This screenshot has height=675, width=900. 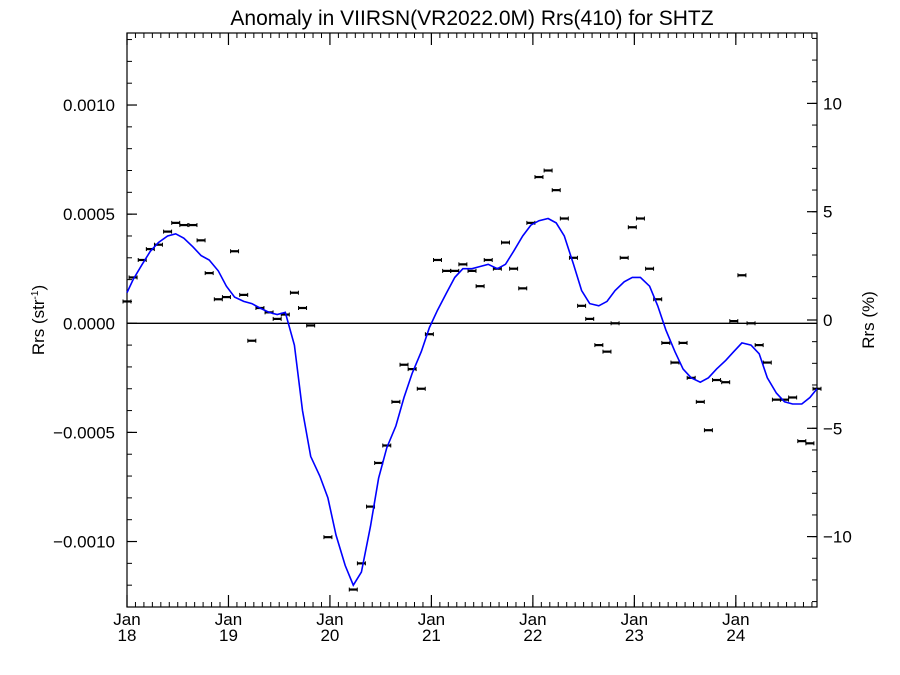 I want to click on y2-tick-label: 0, so click(x=827, y=320).